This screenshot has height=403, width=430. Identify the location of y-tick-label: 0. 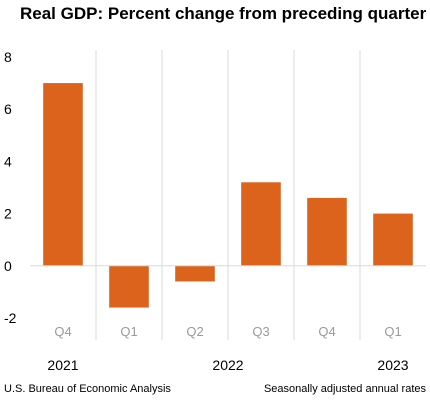
(8, 266).